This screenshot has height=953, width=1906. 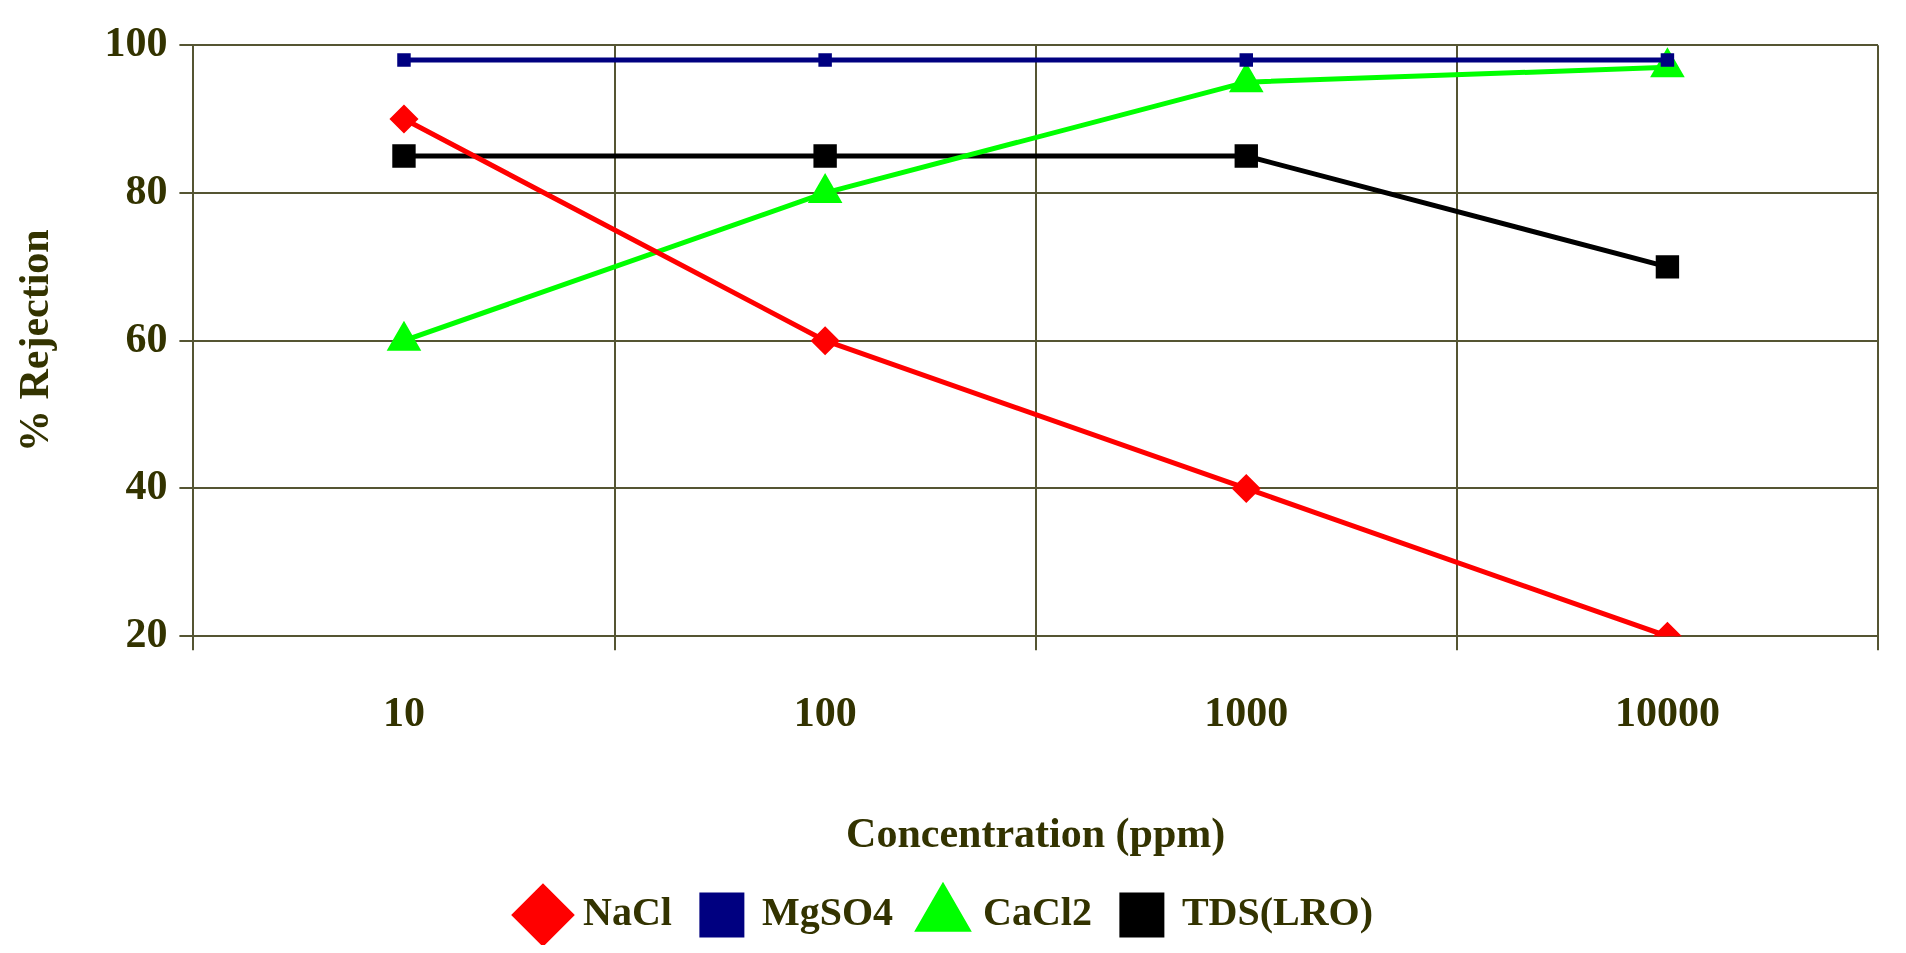 What do you see at coordinates (34, 341) in the screenshot?
I see `y-axis-title: % Rejection` at bounding box center [34, 341].